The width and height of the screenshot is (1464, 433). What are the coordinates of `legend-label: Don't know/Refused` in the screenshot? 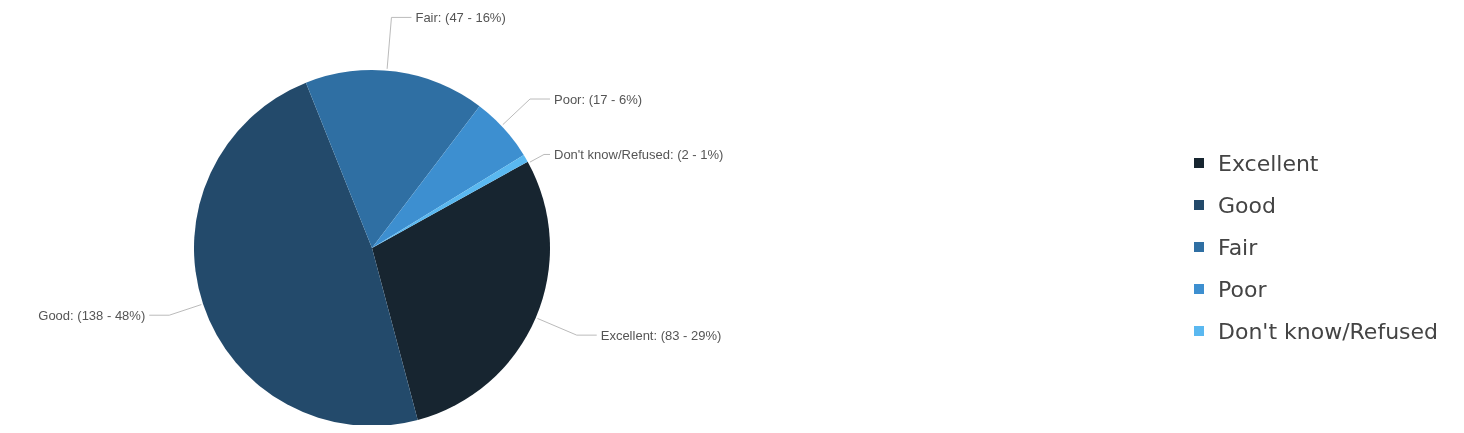 It's located at (1328, 331).